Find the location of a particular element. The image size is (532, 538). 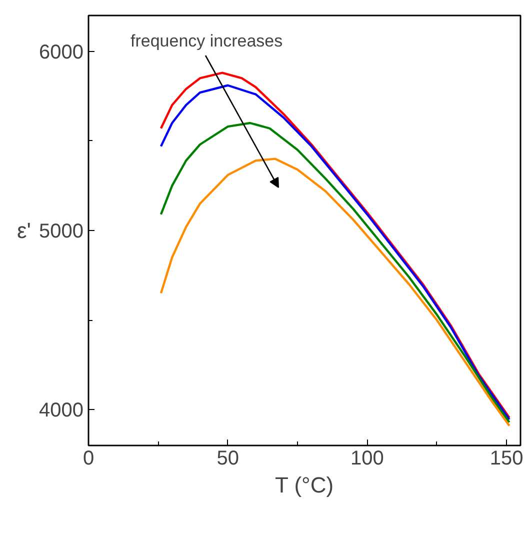

y-tick-label: 5000 is located at coordinates (61, 231).